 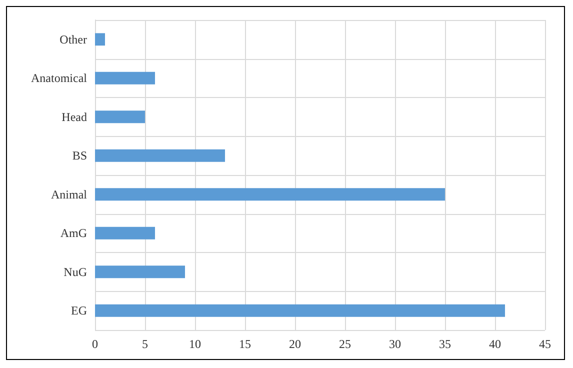 I want to click on x-tick-label: 0, so click(x=95, y=344).